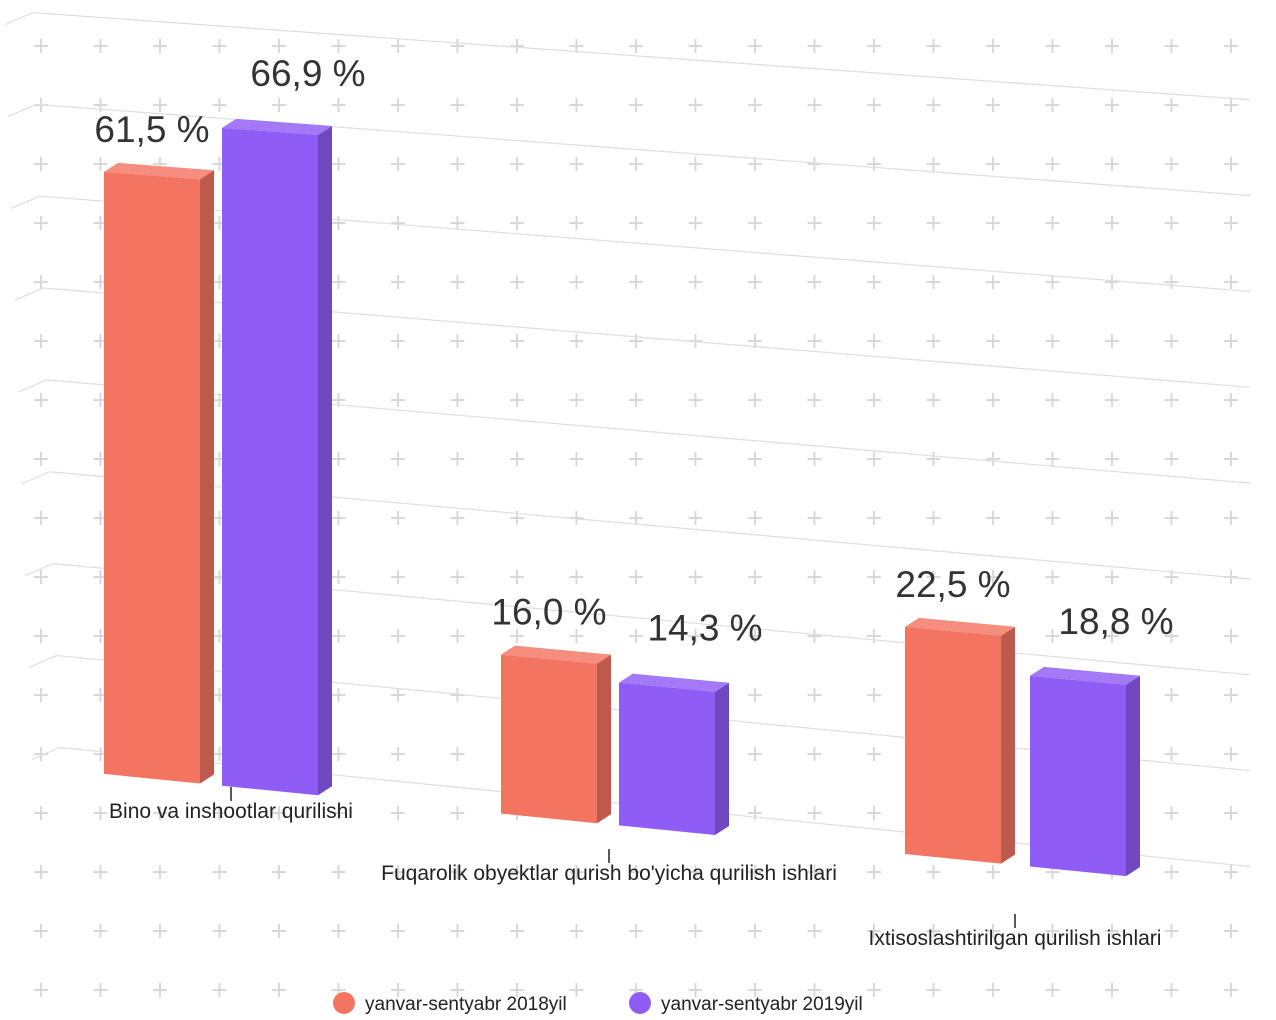 The height and width of the screenshot is (1020, 1276). What do you see at coordinates (641, 56) in the screenshot?
I see `gridline` at bounding box center [641, 56].